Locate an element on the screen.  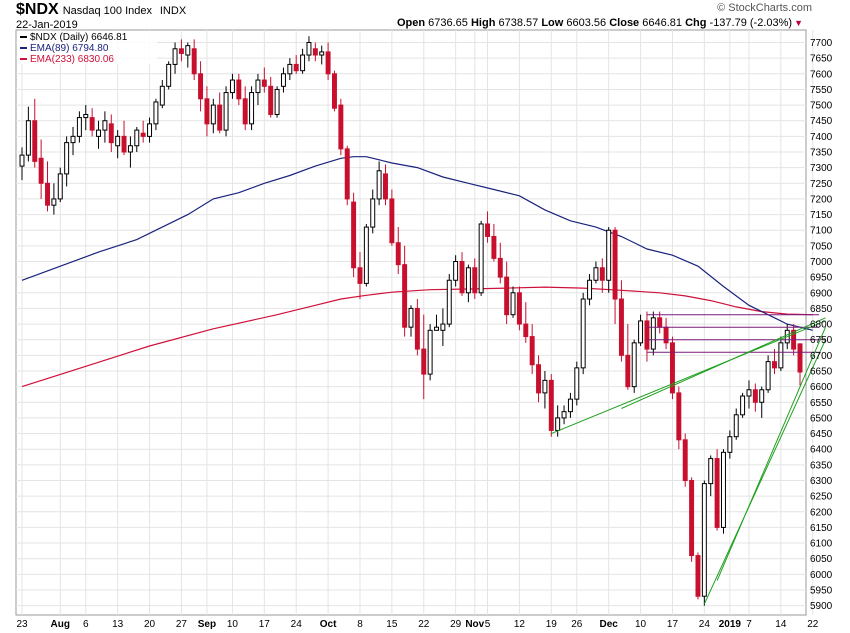
y-tick-label: 6750 is located at coordinates (821, 340).